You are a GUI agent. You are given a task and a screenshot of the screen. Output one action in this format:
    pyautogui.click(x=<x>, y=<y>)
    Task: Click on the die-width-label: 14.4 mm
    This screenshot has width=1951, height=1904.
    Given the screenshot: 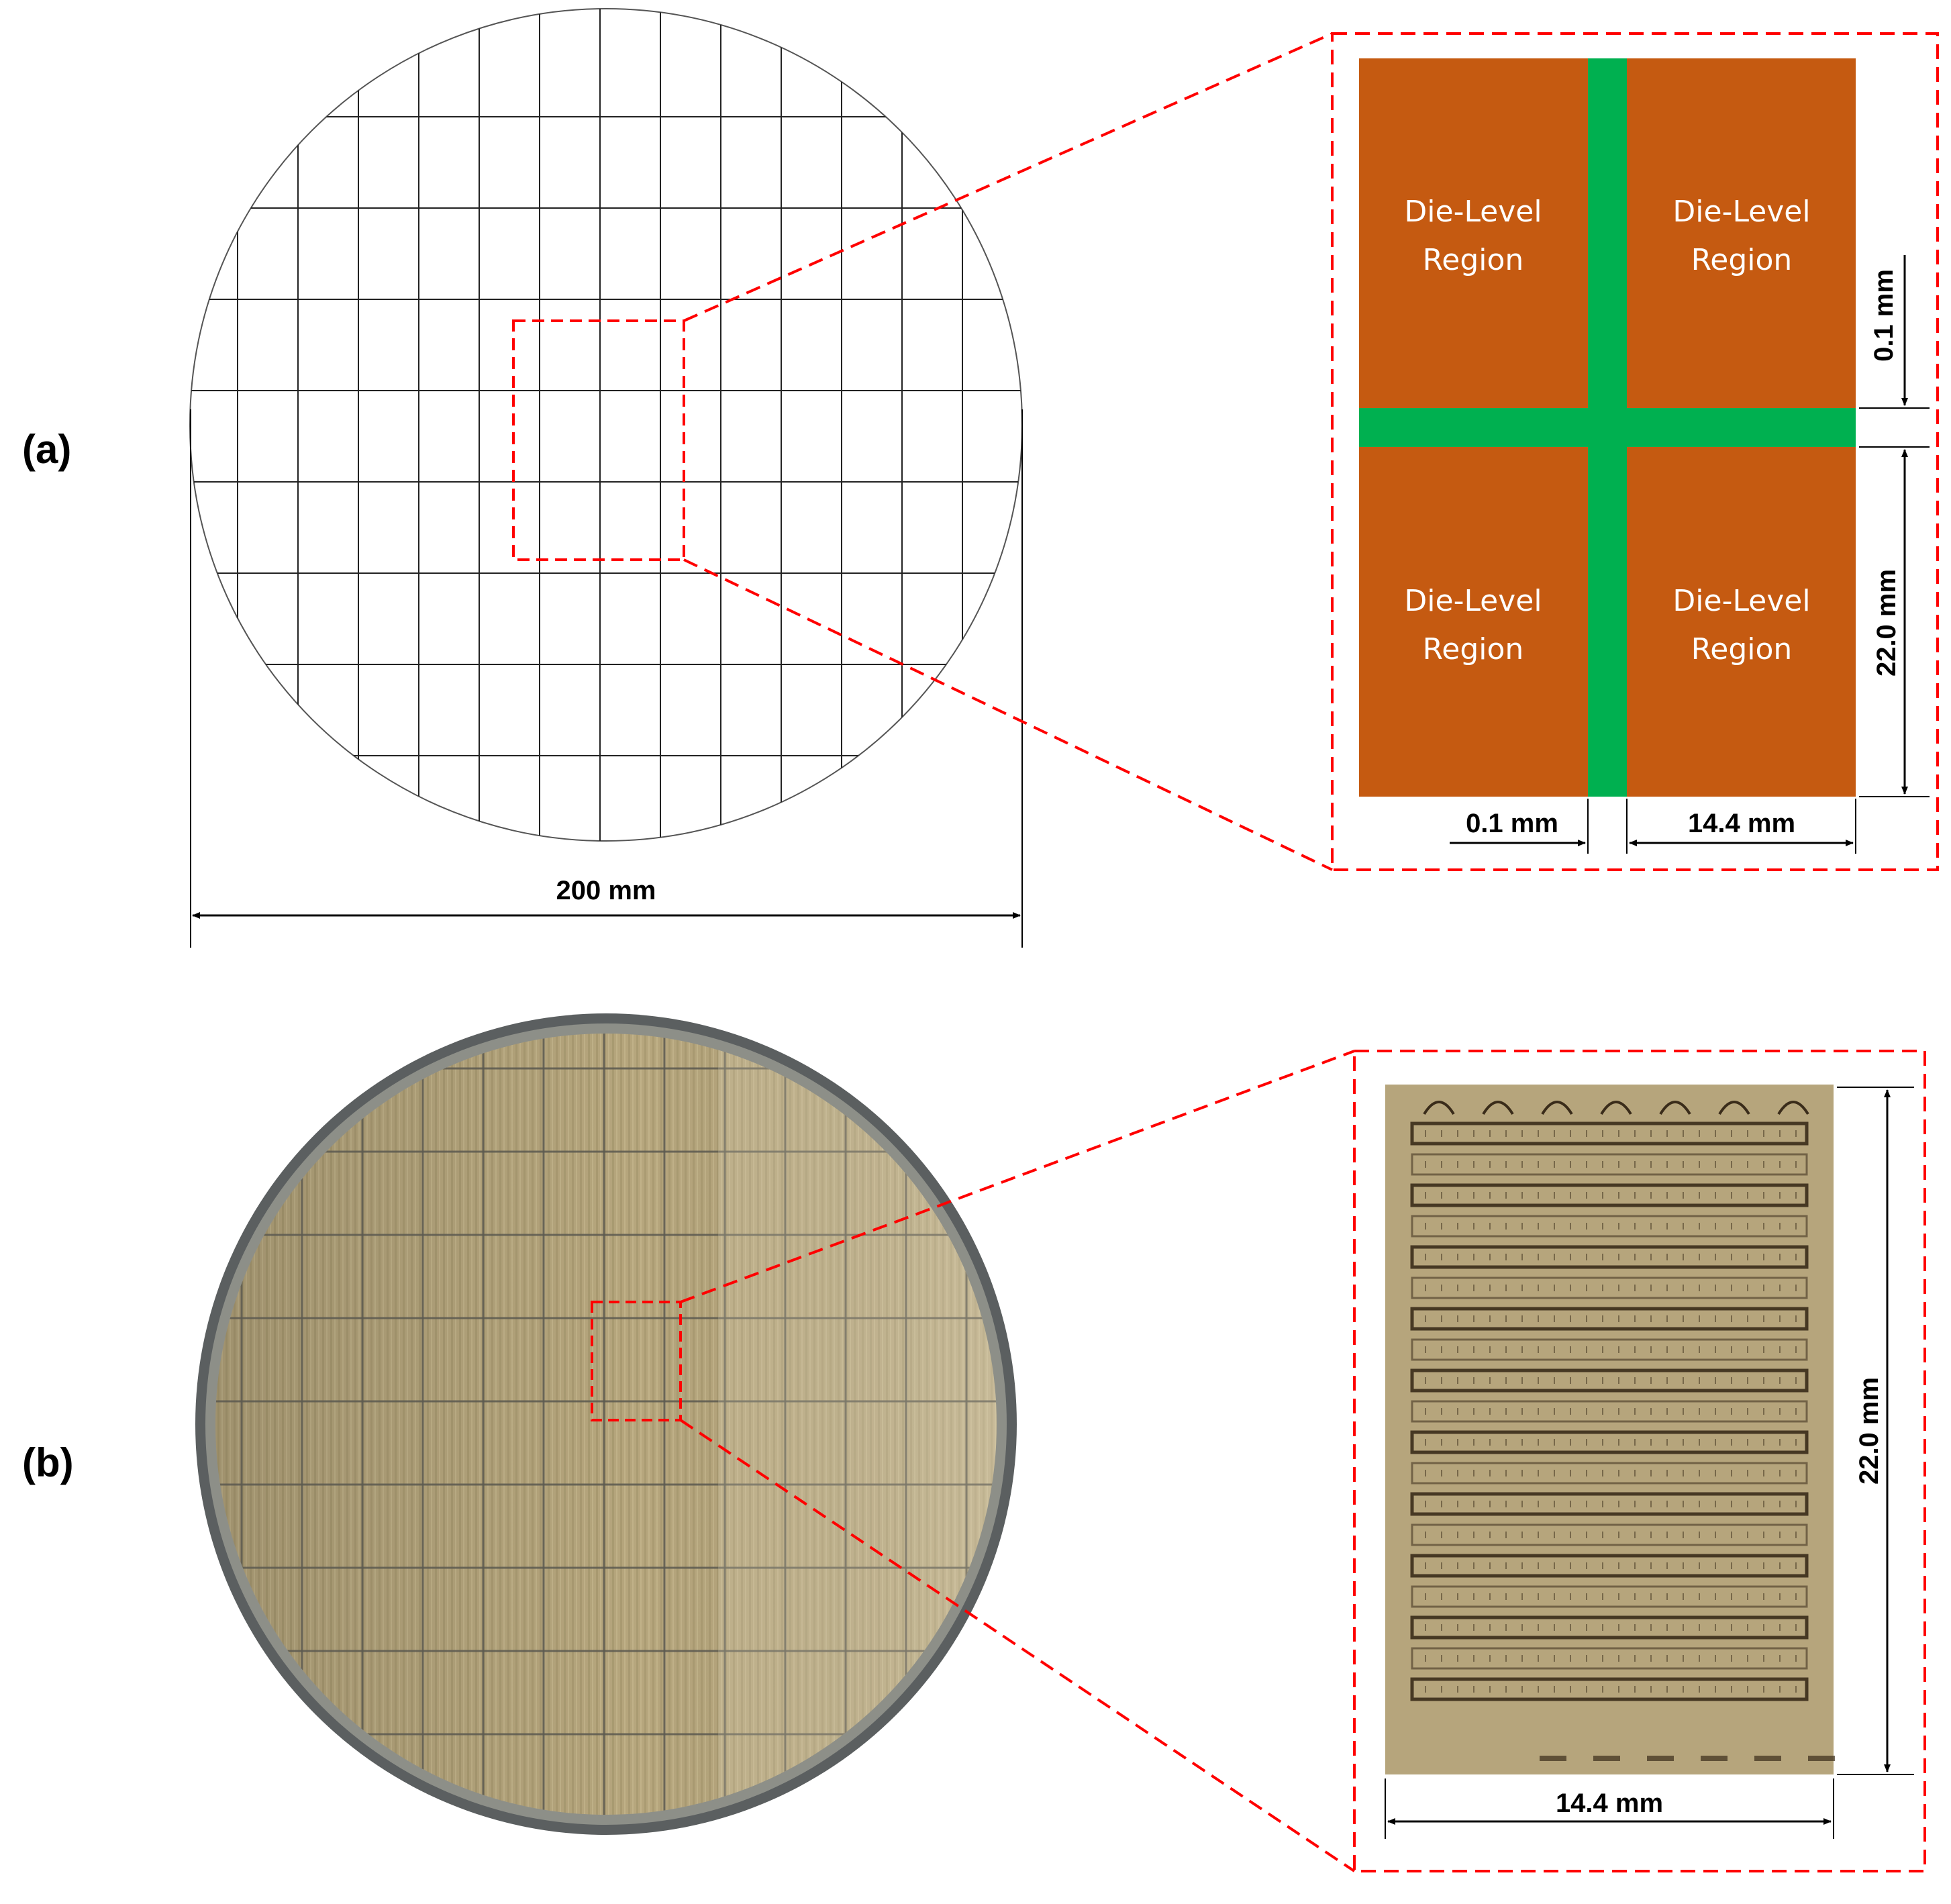 What is the action you would take?
    pyautogui.click(x=1741, y=823)
    